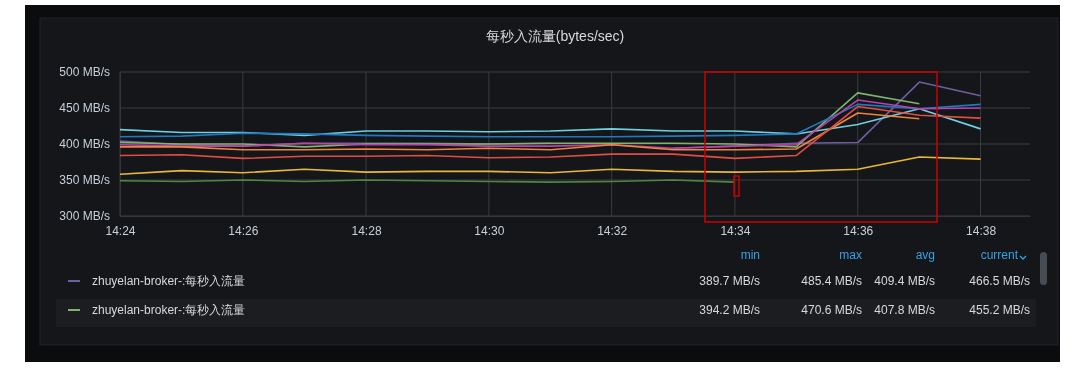 The width and height of the screenshot is (1080, 379). Describe the element at coordinates (735, 230) in the screenshot. I see `x-tick-label: 14:34` at that location.